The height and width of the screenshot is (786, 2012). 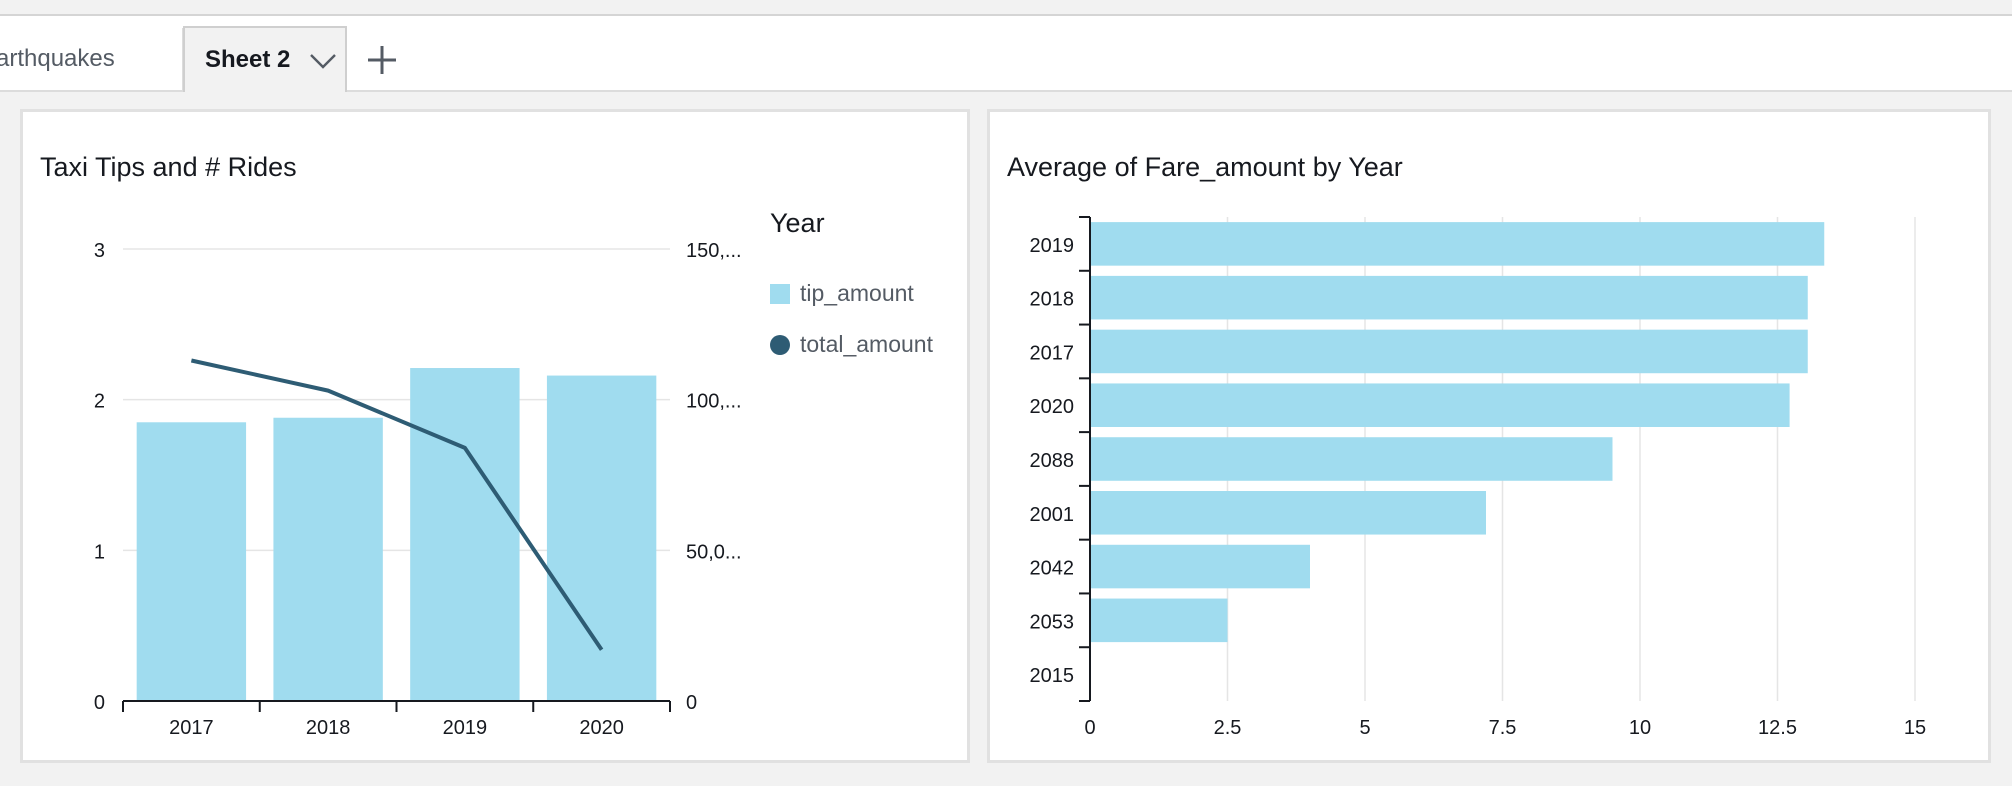 What do you see at coordinates (99, 552) in the screenshot?
I see `y-left-tick-label: 1` at bounding box center [99, 552].